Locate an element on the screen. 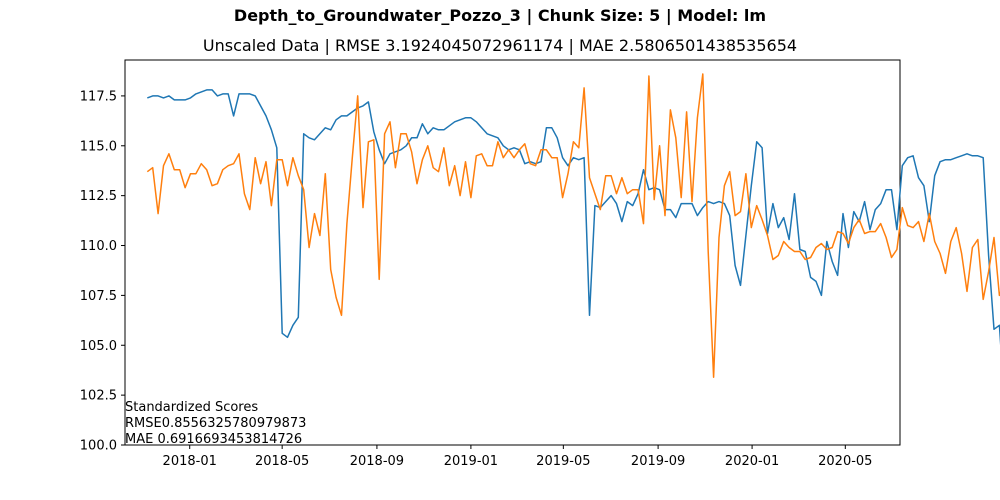 This screenshot has height=500, width=1000. y-tick-label: 110.0 is located at coordinates (98, 246).